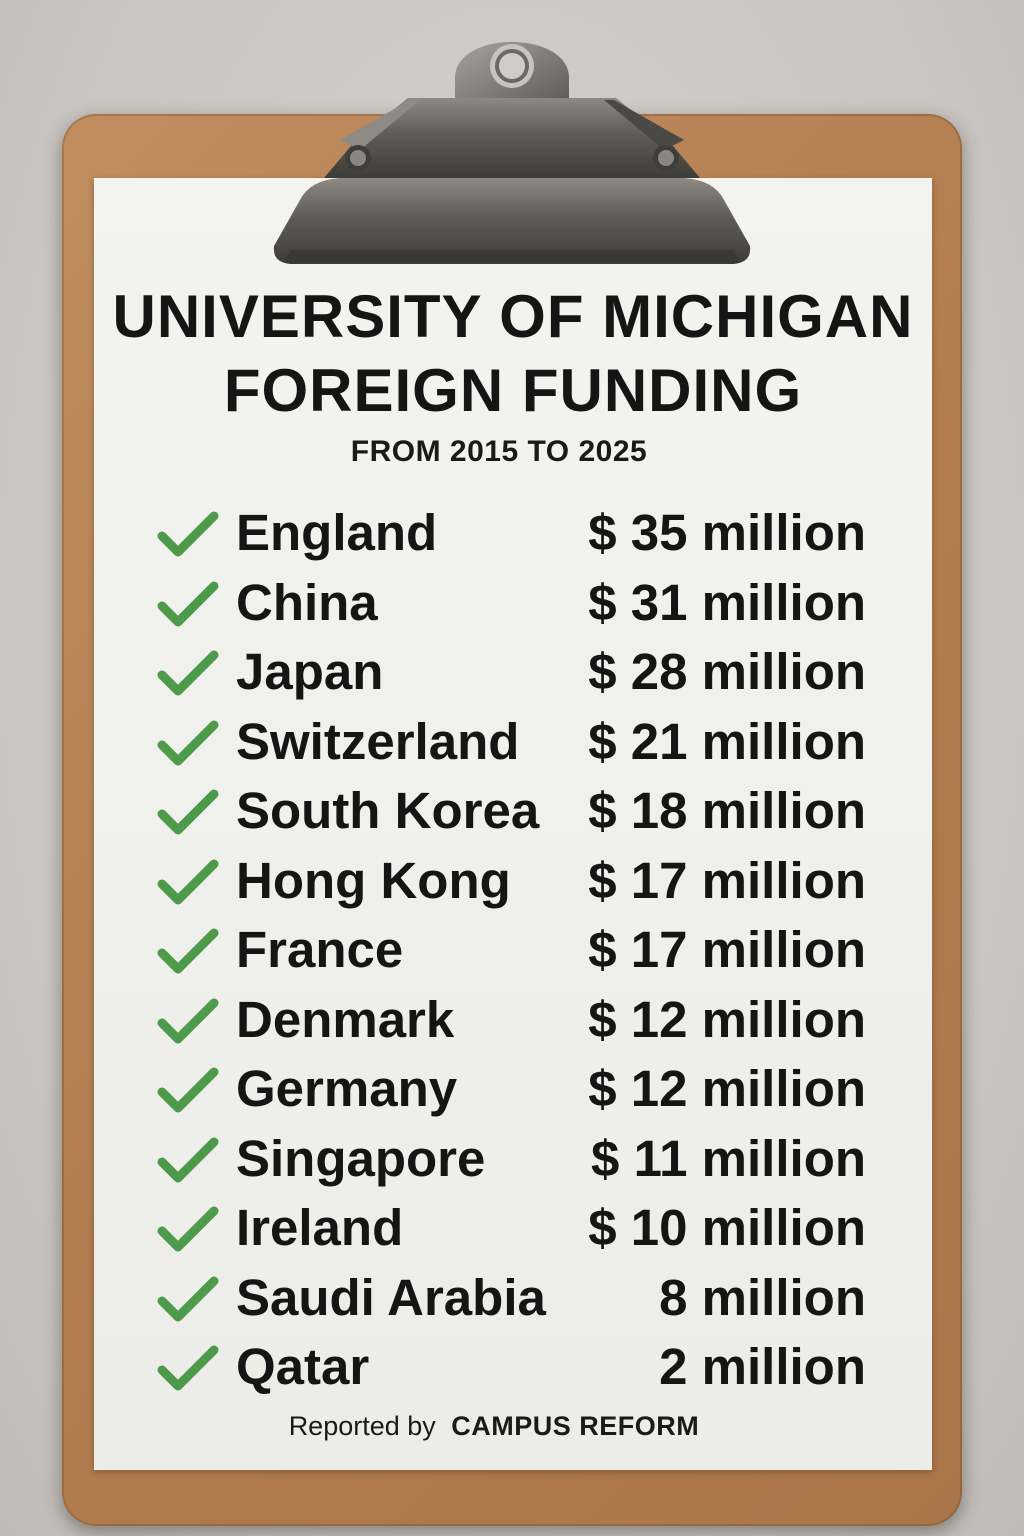  What do you see at coordinates (337, 532) in the screenshot?
I see `country-name: England` at bounding box center [337, 532].